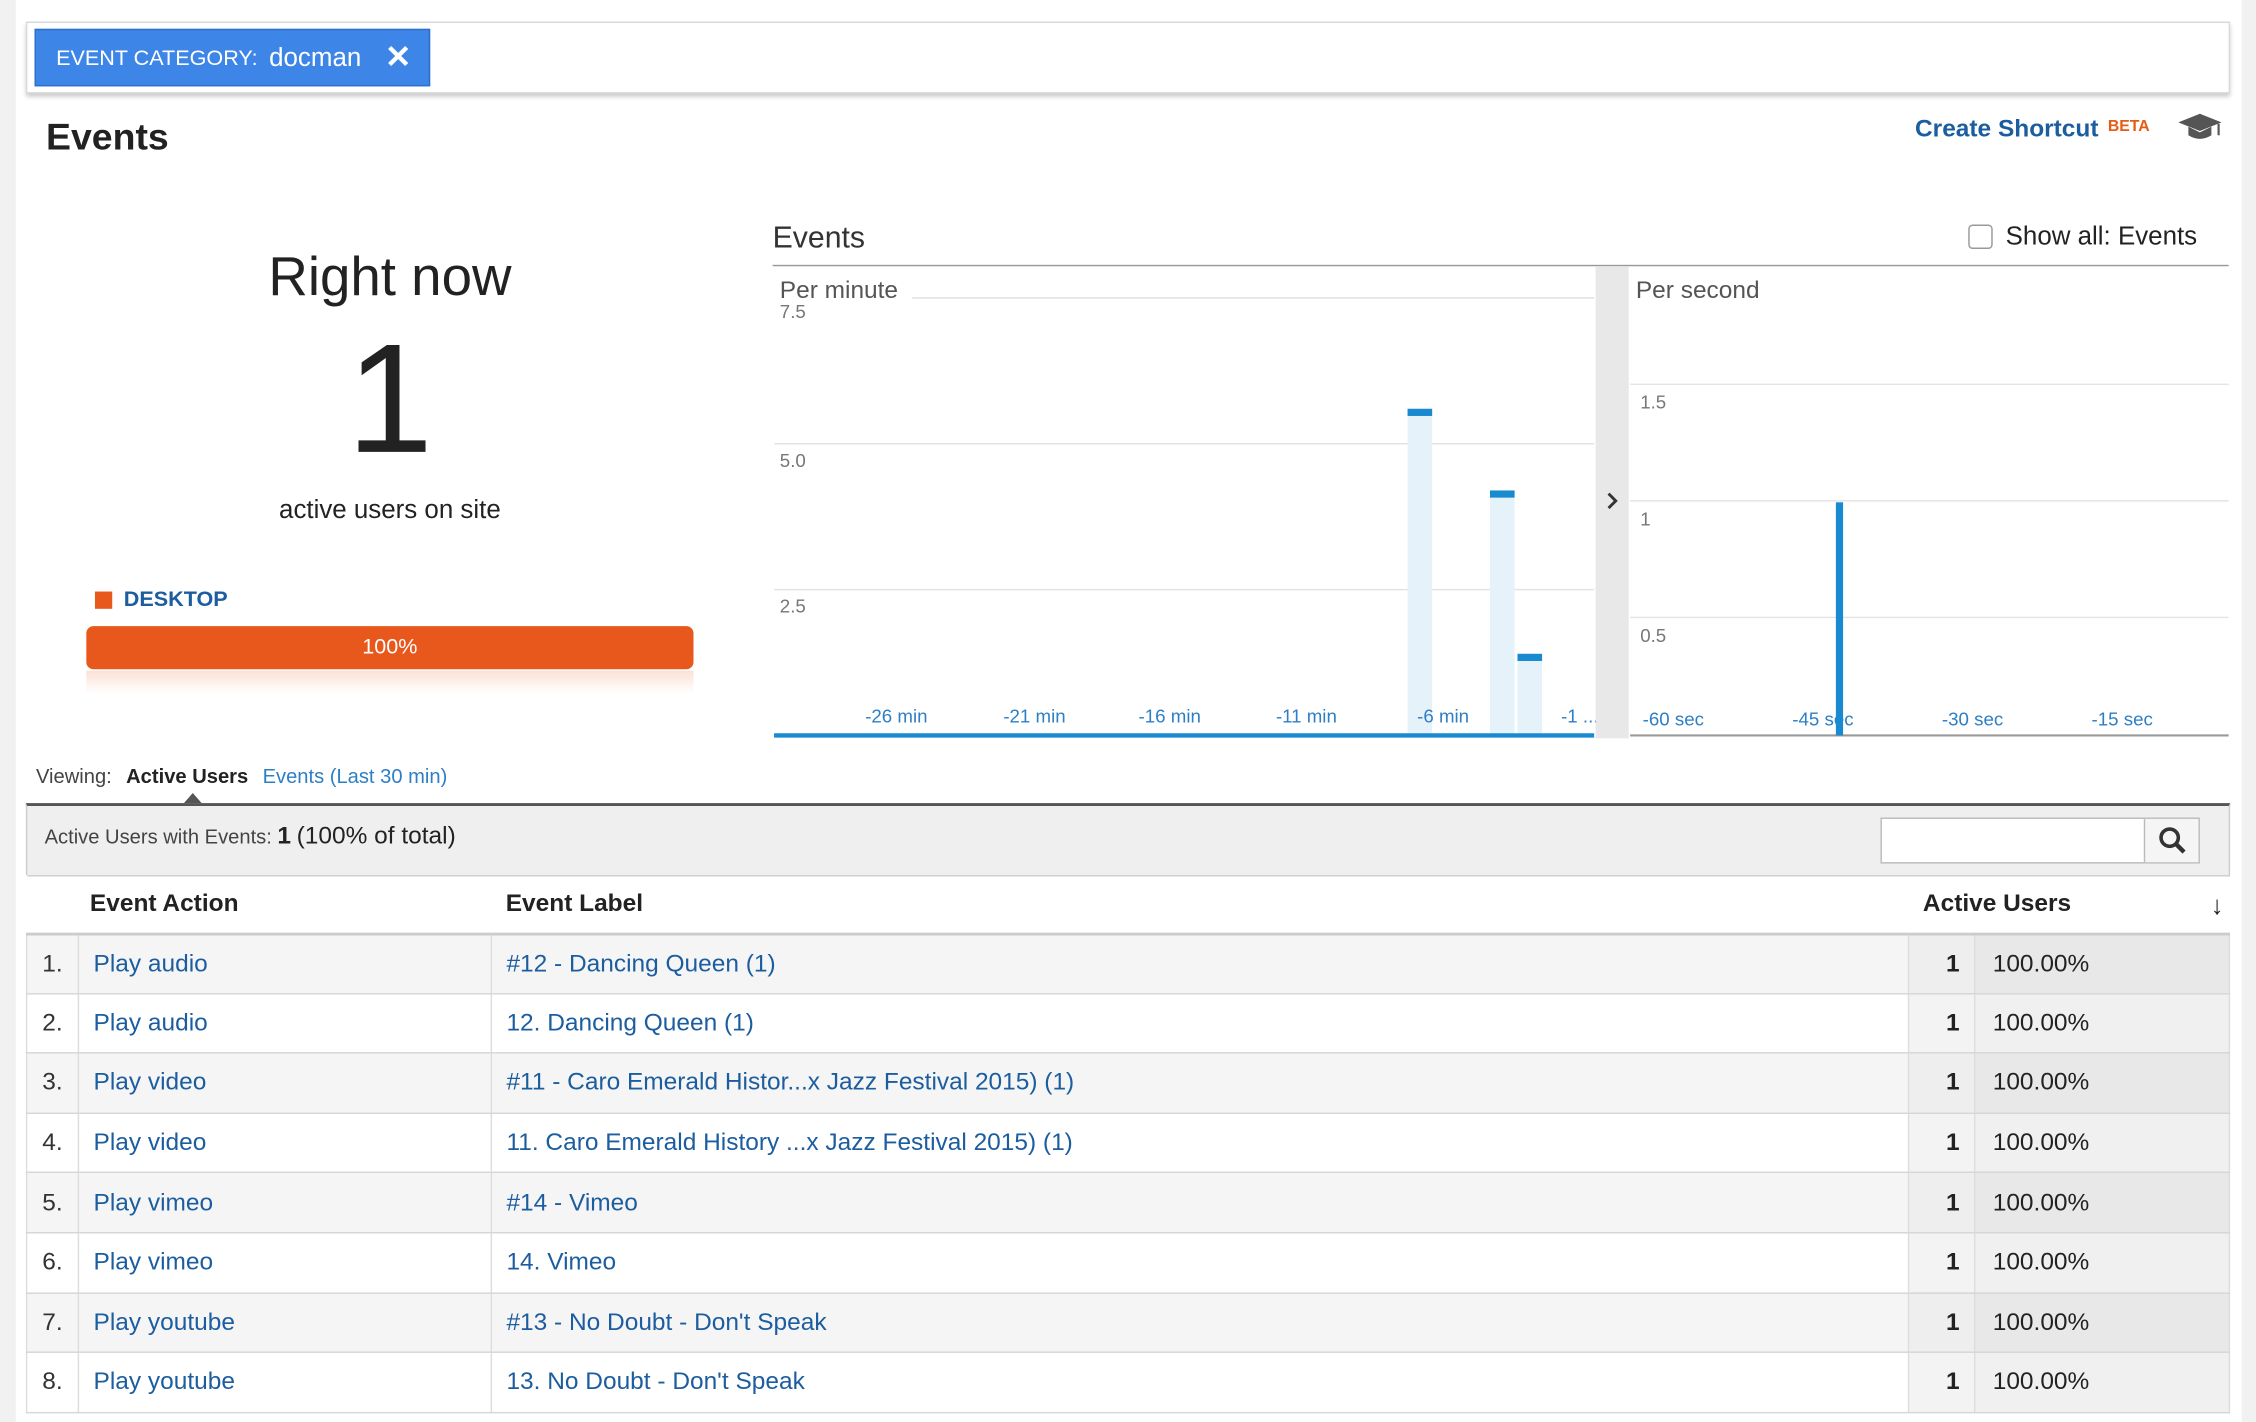 The width and height of the screenshot is (2256, 1422). Describe the element at coordinates (390, 509) in the screenshot. I see `active-users-subtitle: active users on site` at that location.